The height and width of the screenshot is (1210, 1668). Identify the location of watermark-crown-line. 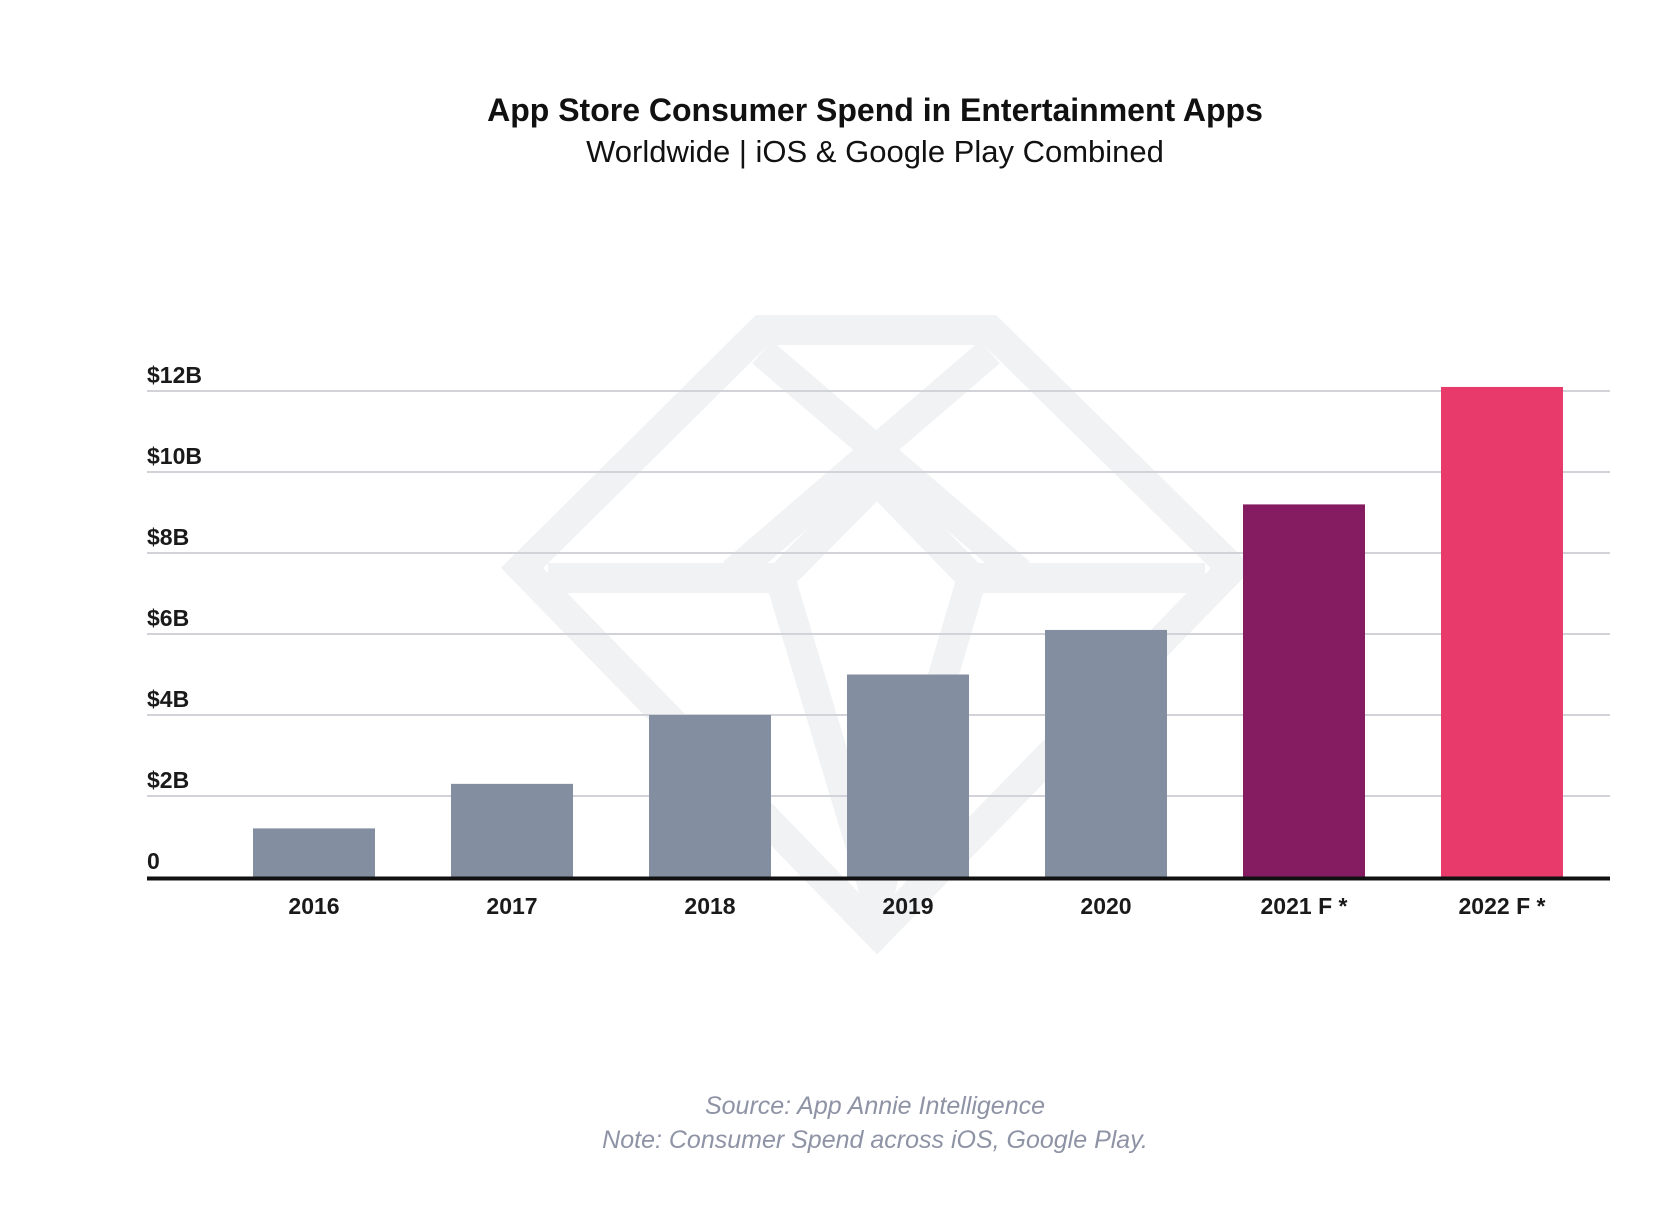
(876, 525).